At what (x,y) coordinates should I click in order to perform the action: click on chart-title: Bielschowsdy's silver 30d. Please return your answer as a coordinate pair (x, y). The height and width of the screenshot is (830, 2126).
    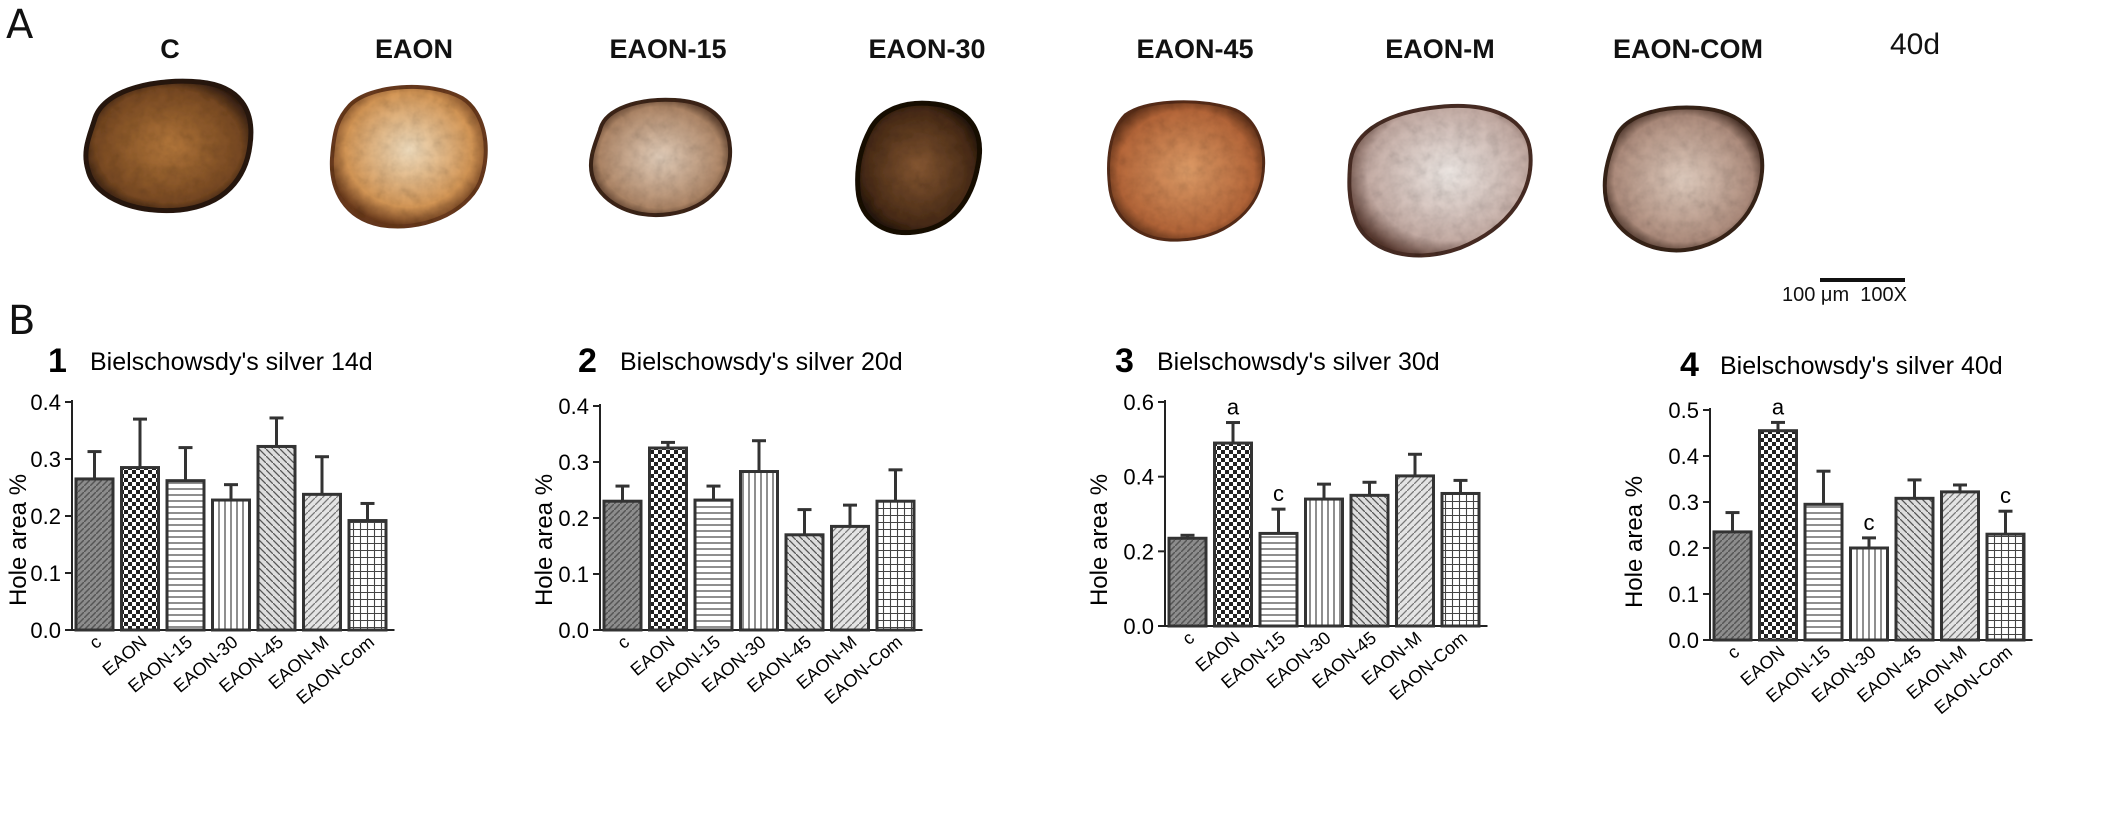
    Looking at the image, I should click on (1298, 362).